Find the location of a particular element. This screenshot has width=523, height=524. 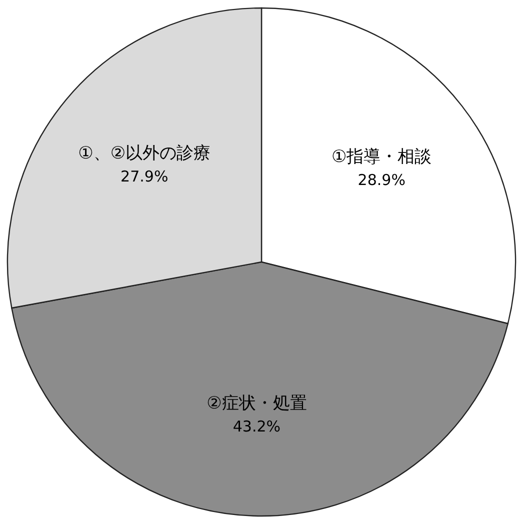

data-label: 28.9% is located at coordinates (382, 180).